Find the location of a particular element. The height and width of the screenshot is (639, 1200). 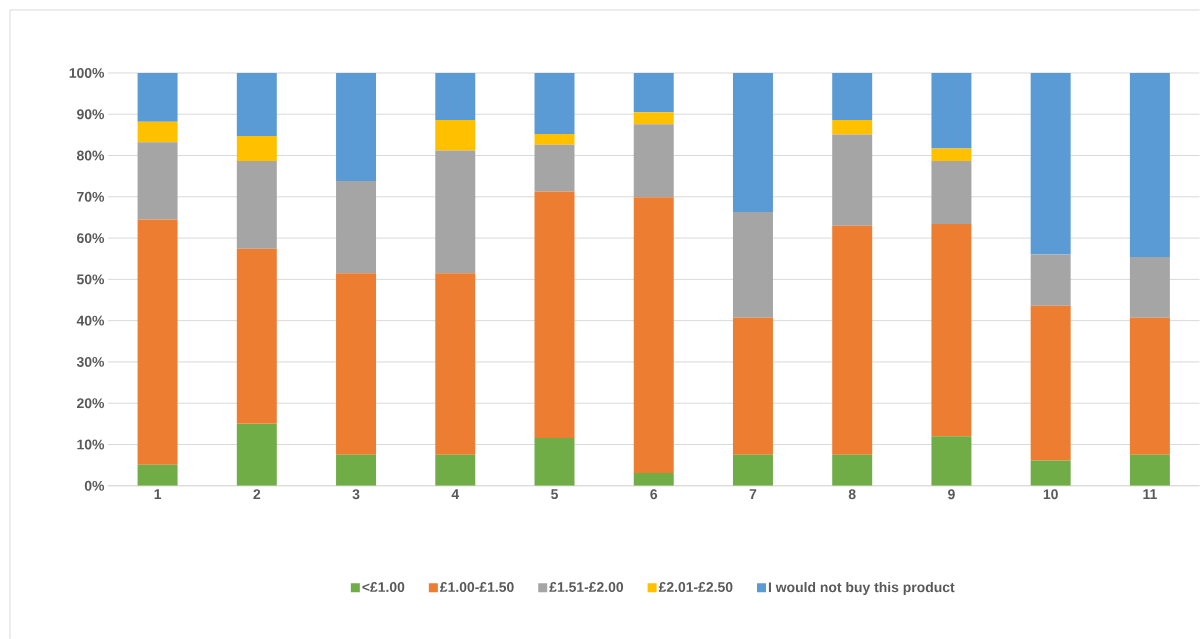

x-tick-label: 8 is located at coordinates (852, 494).